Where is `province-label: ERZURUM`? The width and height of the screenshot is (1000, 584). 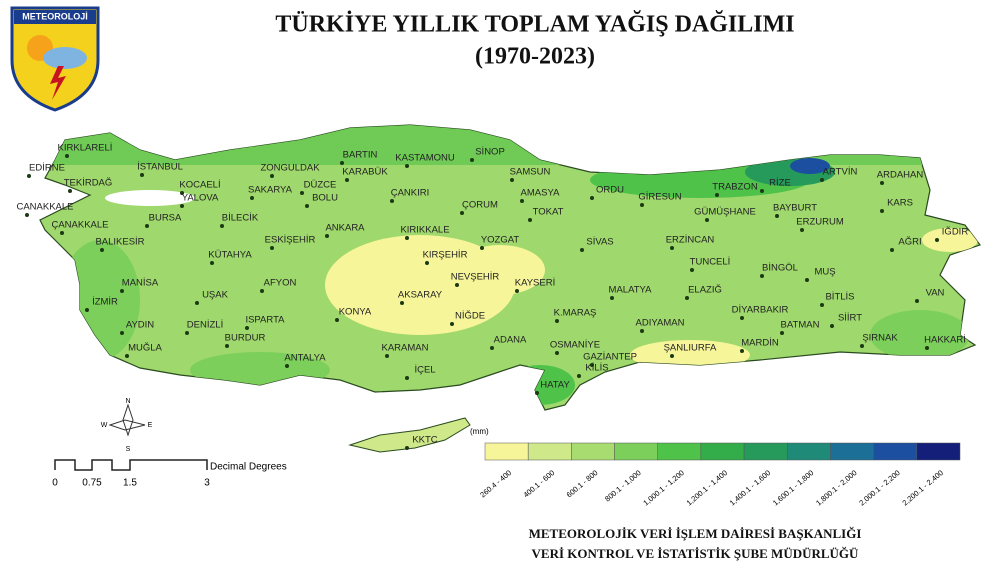 province-label: ERZURUM is located at coordinates (820, 222).